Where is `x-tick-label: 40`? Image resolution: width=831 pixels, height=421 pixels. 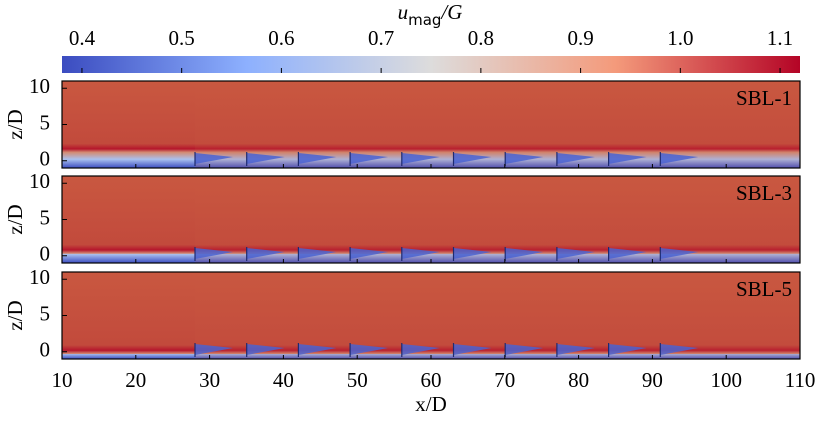
x-tick-label: 40 is located at coordinates (283, 380).